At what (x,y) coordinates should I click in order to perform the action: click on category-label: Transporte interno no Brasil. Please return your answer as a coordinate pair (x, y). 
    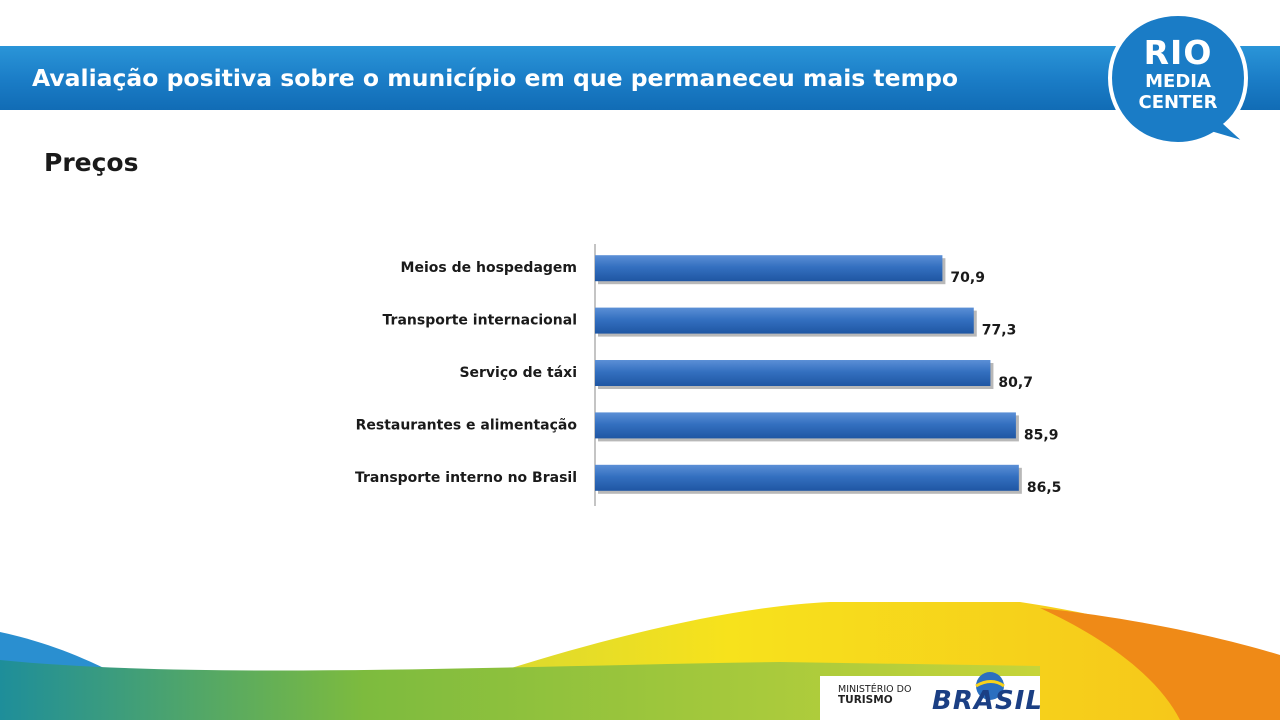
    Looking at the image, I should click on (466, 478).